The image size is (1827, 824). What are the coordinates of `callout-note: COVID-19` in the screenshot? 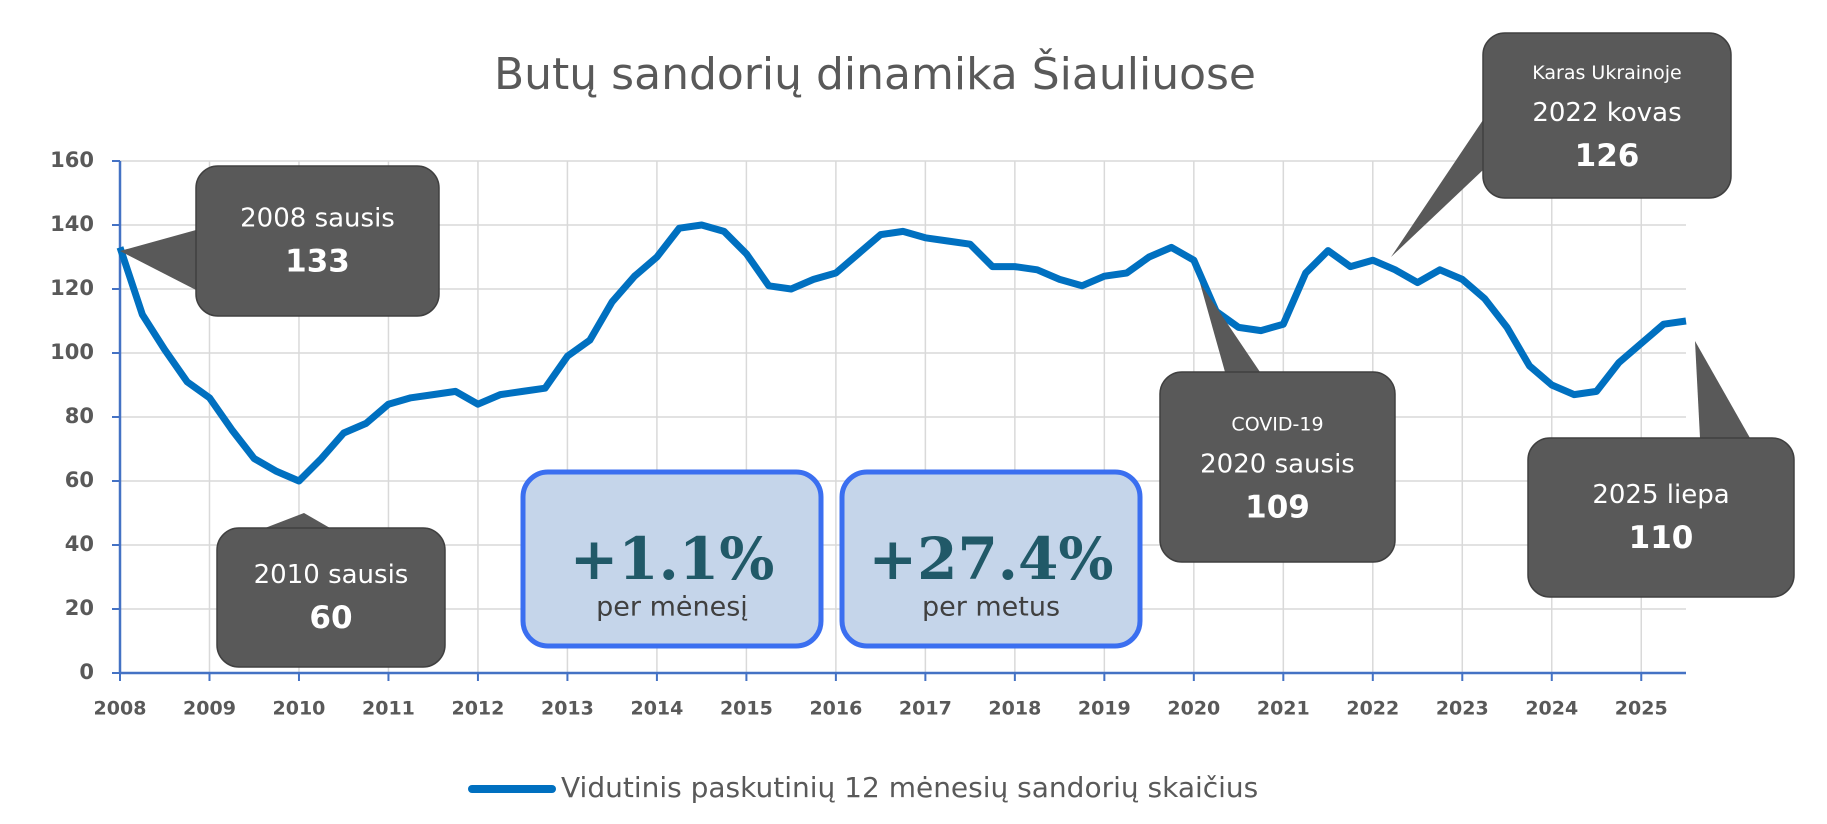 It's located at (1277, 425).